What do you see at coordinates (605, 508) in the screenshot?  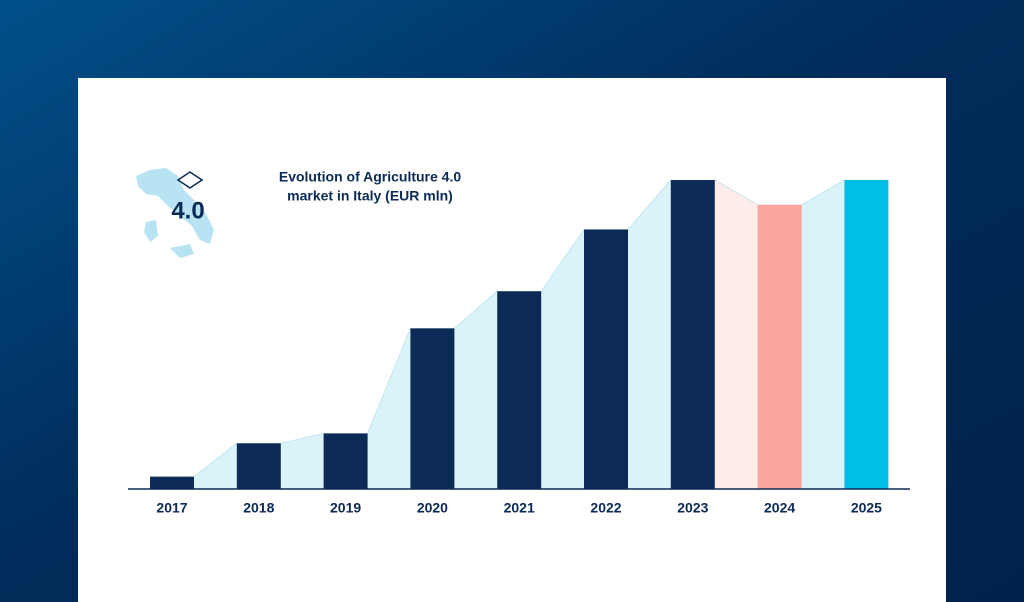 I see `x-tick-label: 2022` at bounding box center [605, 508].